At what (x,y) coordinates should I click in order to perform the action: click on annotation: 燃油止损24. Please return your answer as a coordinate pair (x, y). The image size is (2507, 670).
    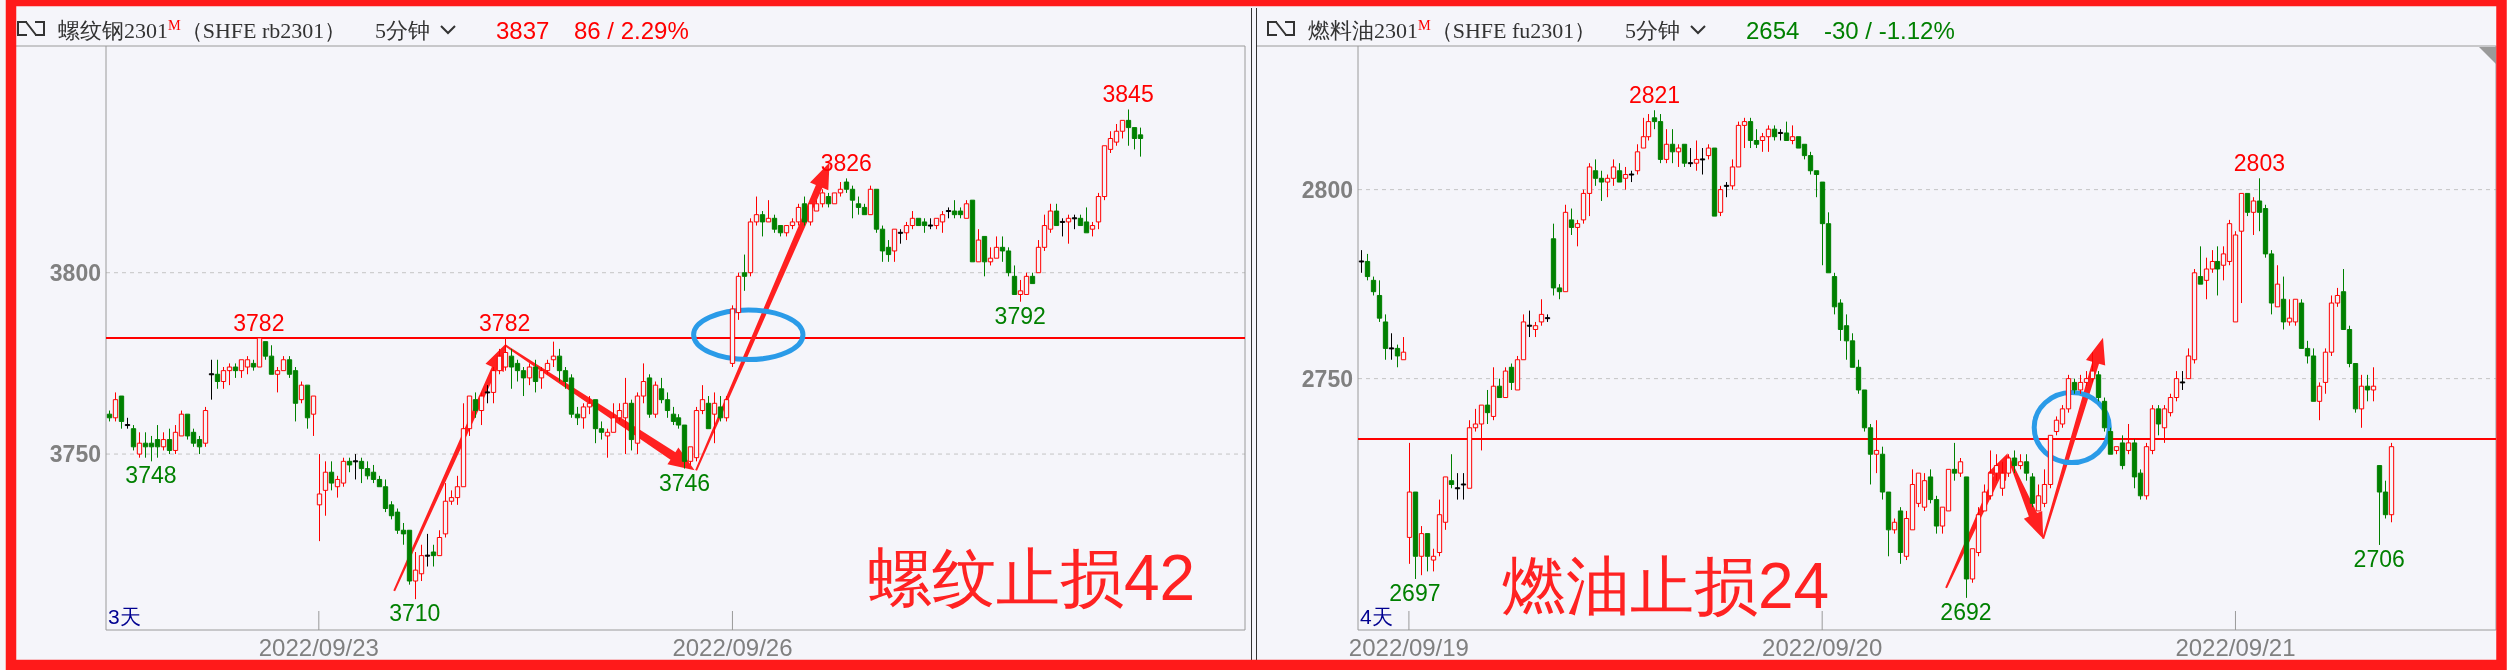
    Looking at the image, I should click on (1665, 585).